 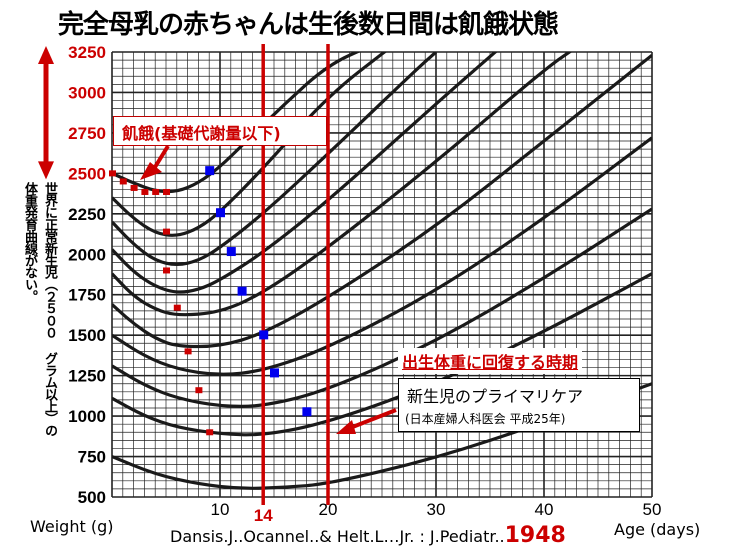 What do you see at coordinates (87, 376) in the screenshot?
I see `y-tick-label: 1250` at bounding box center [87, 376].